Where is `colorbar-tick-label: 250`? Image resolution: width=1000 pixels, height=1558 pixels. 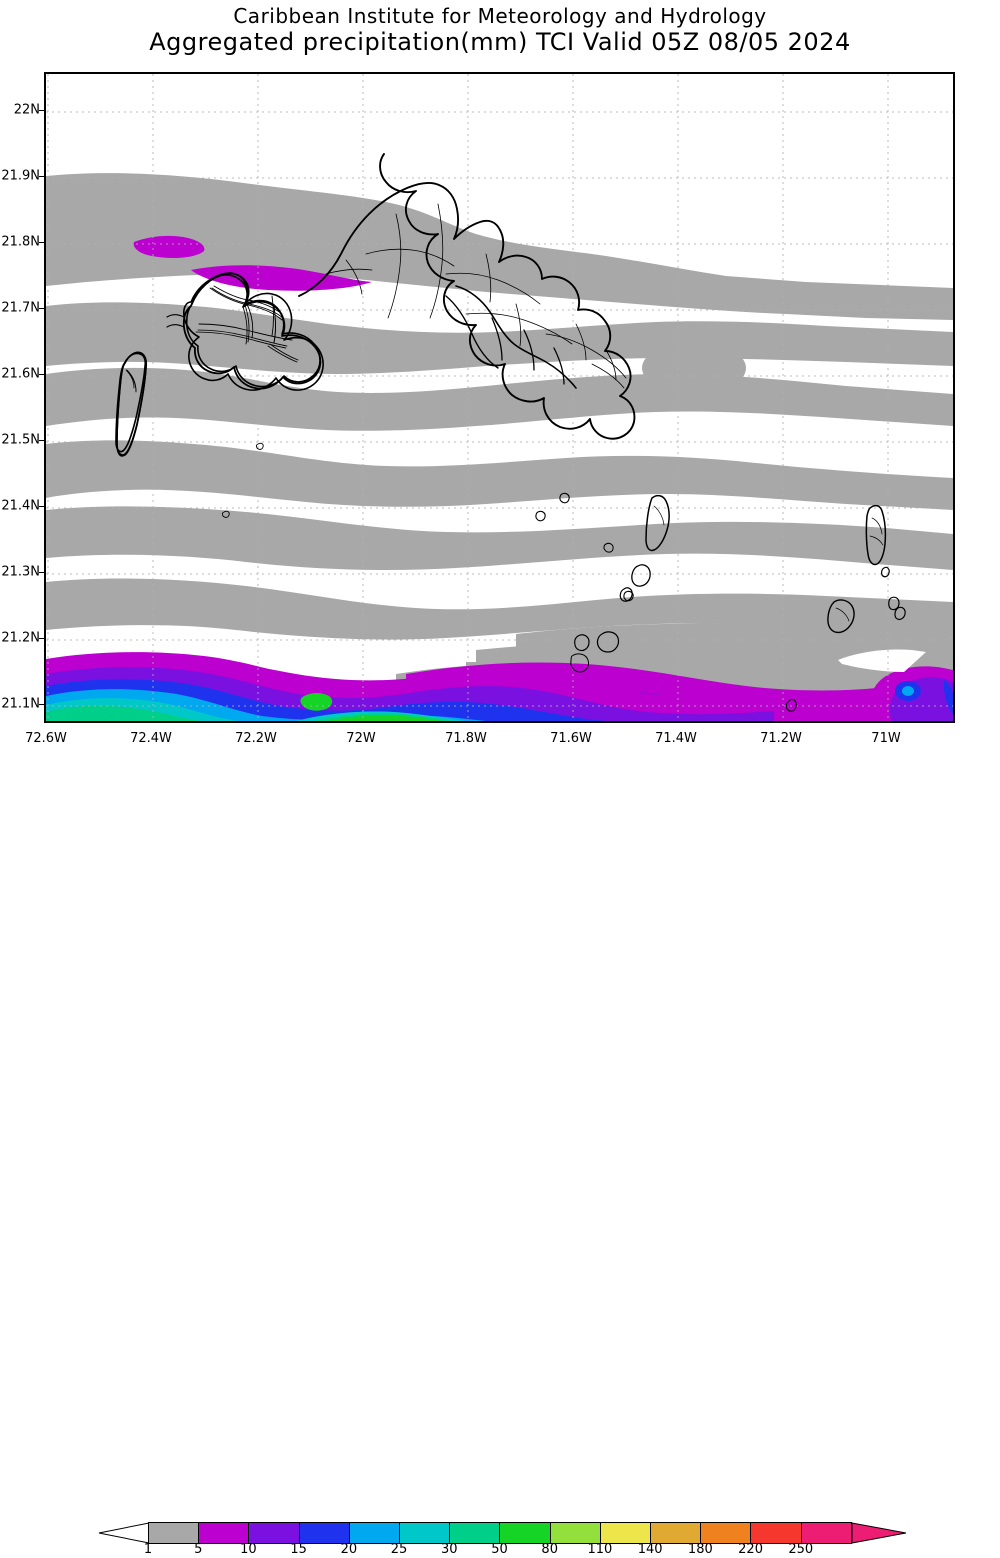
colorbar-tick-label: 250 is located at coordinates (801, 1549).